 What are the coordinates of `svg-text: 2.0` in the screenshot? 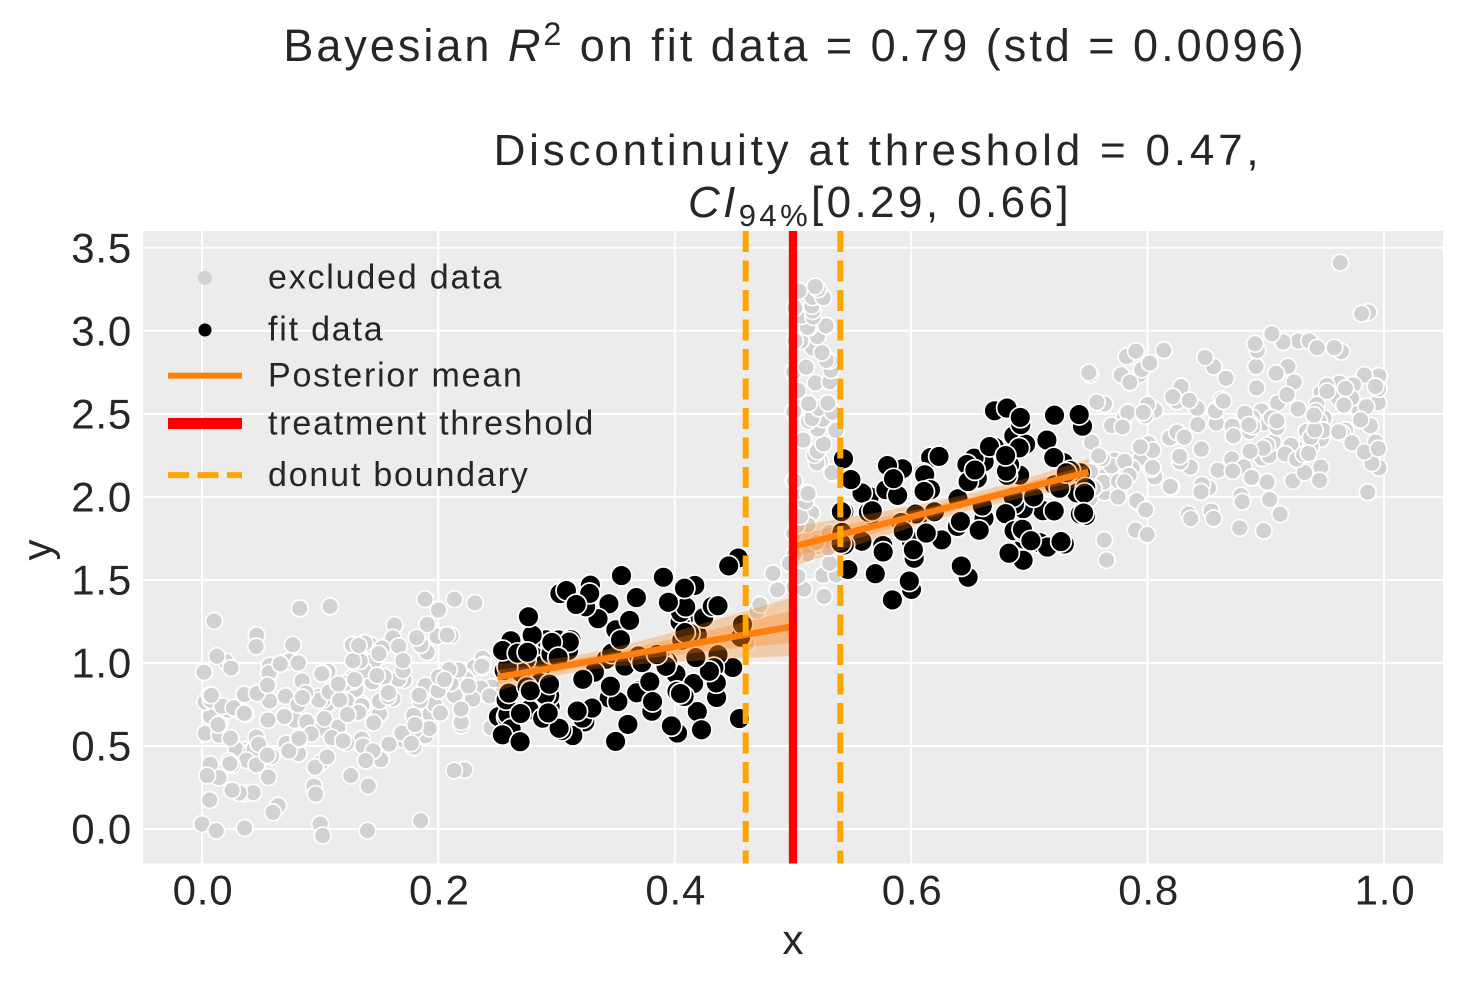 It's located at (101, 497).